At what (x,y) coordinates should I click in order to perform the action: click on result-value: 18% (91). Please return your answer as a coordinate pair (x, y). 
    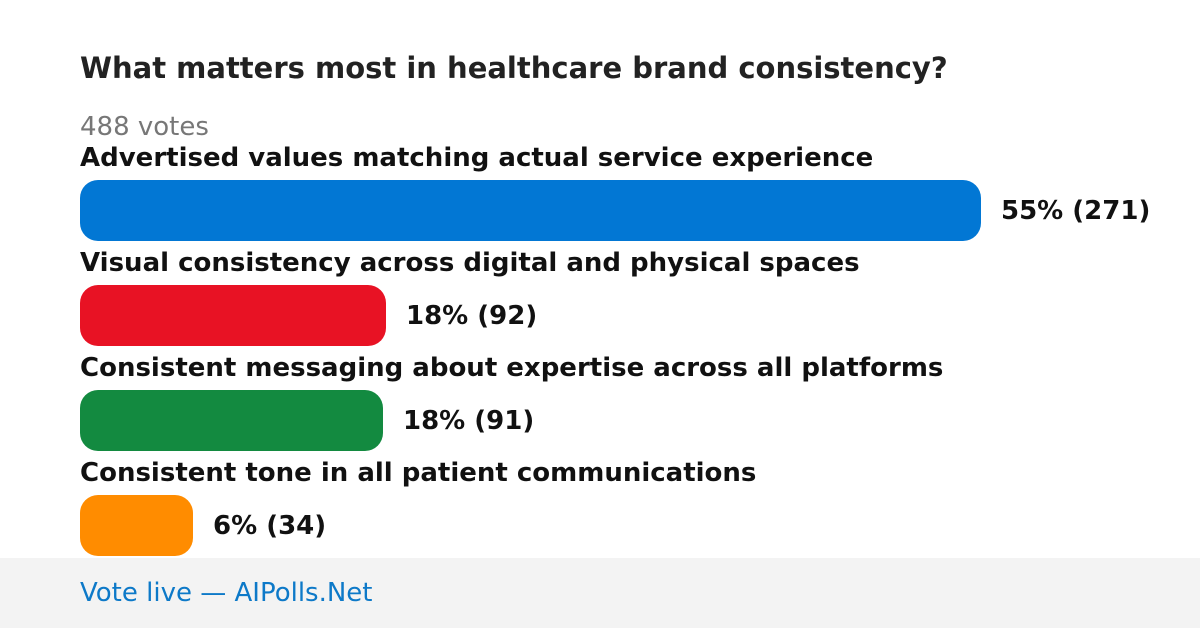
    Looking at the image, I should click on (469, 420).